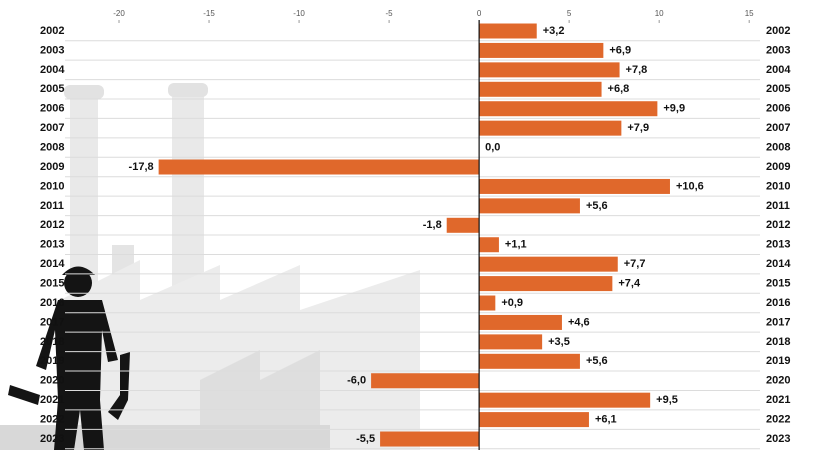 This screenshot has height=450, width=825. What do you see at coordinates (209, 13) in the screenshot?
I see `x-tick-label: -15` at bounding box center [209, 13].